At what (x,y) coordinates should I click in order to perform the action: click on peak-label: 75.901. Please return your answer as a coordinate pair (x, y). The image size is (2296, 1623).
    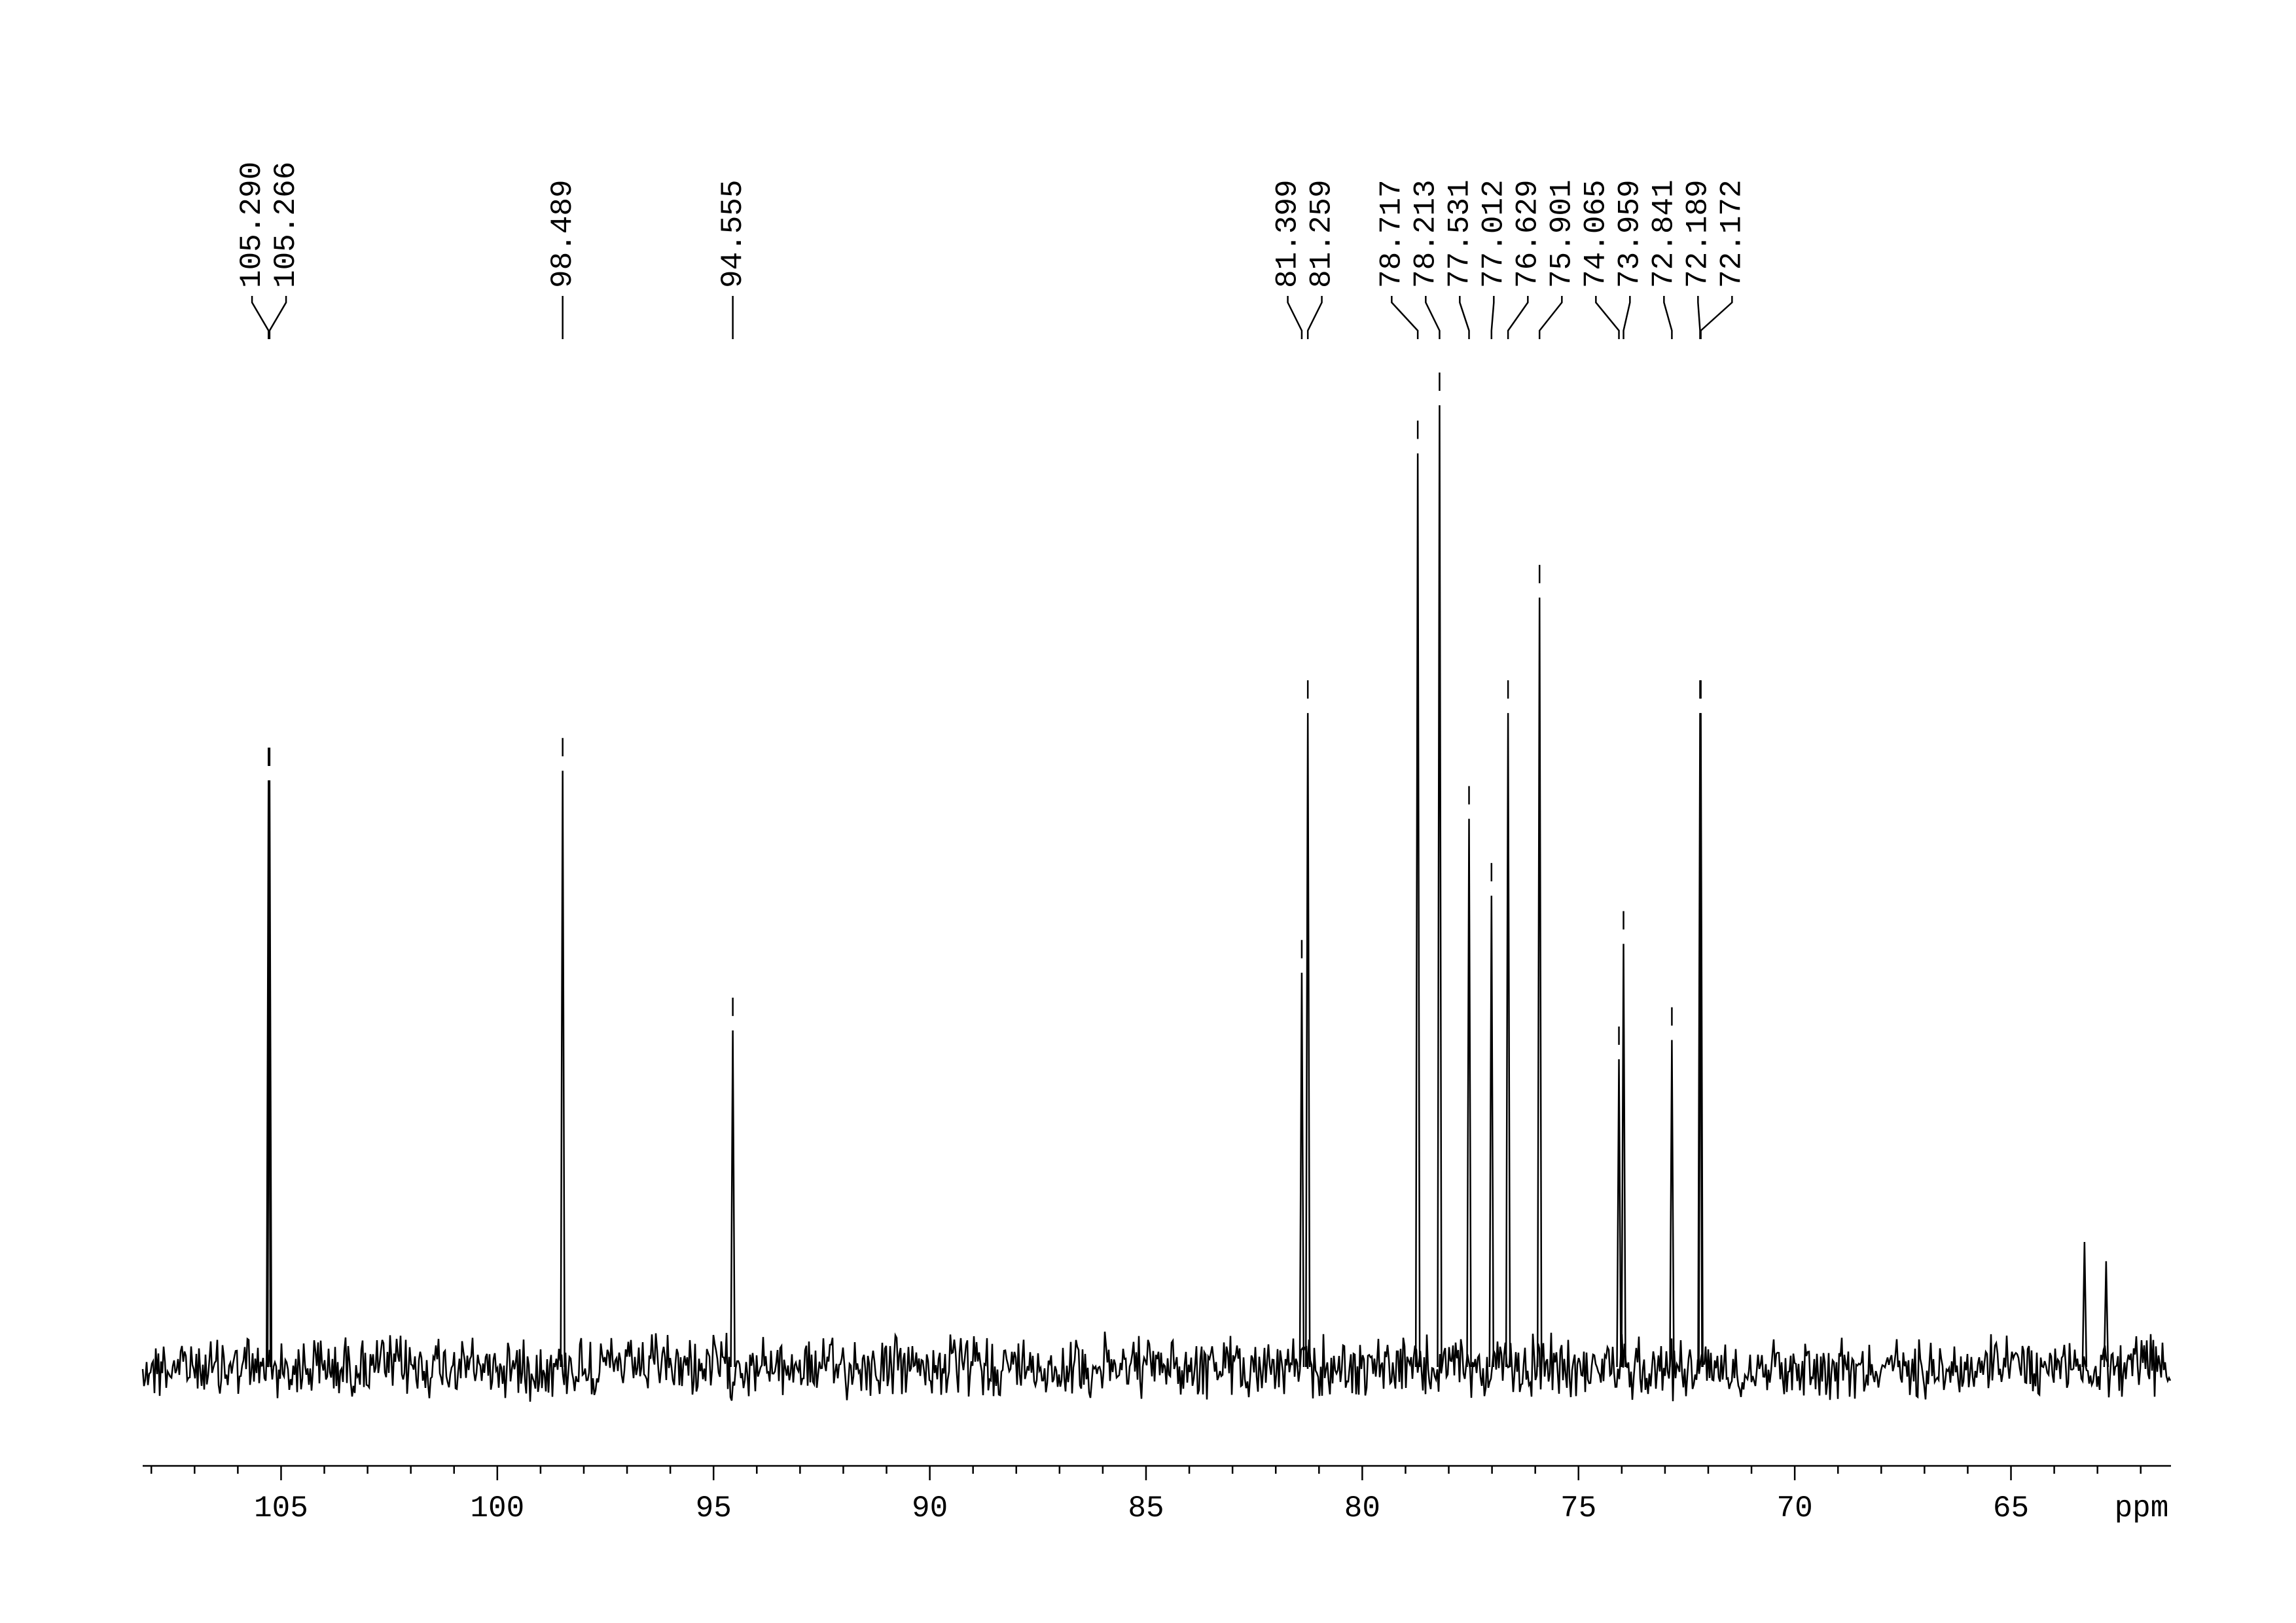
    Looking at the image, I should click on (1562, 233).